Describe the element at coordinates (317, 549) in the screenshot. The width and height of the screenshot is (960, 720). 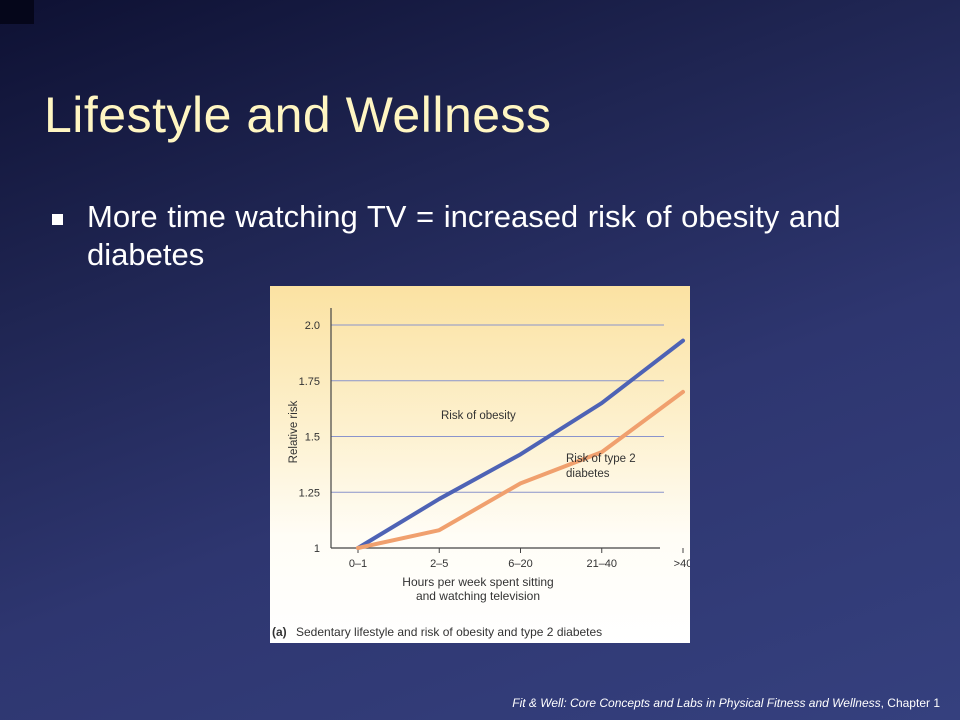
I see `y-tick-label: 1` at that location.